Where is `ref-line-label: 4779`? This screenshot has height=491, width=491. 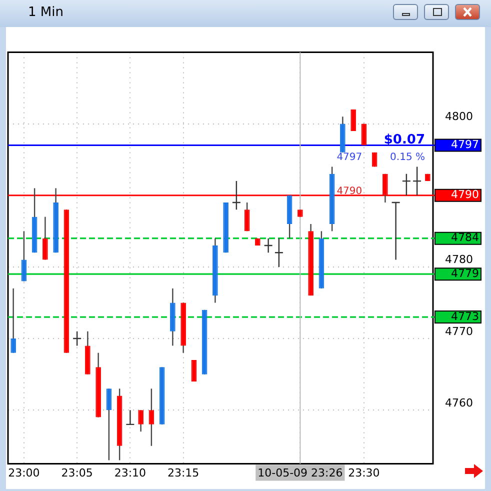 ref-line-label: 4779 is located at coordinates (465, 273).